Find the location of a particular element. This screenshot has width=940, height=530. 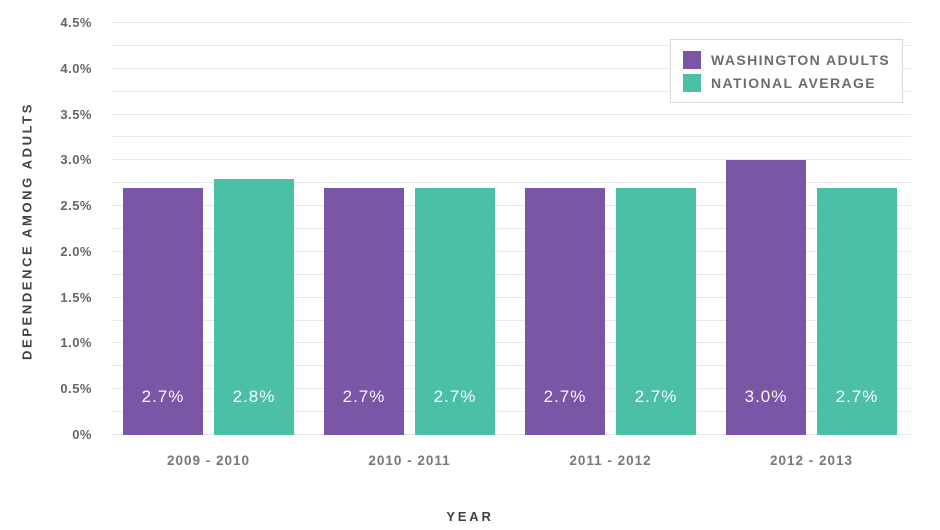

bar-national-average-2012-2013: 2.7% is located at coordinates (857, 311).